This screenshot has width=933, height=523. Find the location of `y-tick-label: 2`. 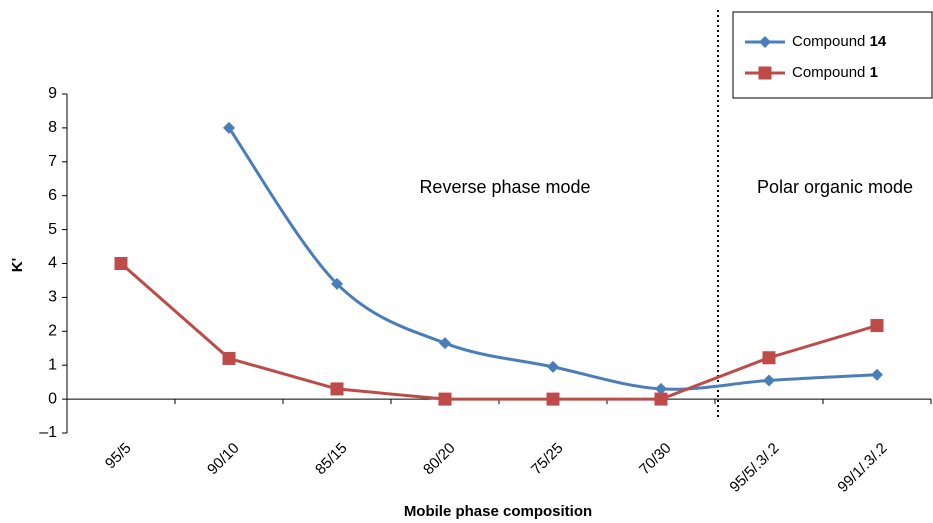

y-tick-label: 2 is located at coordinates (52, 331).